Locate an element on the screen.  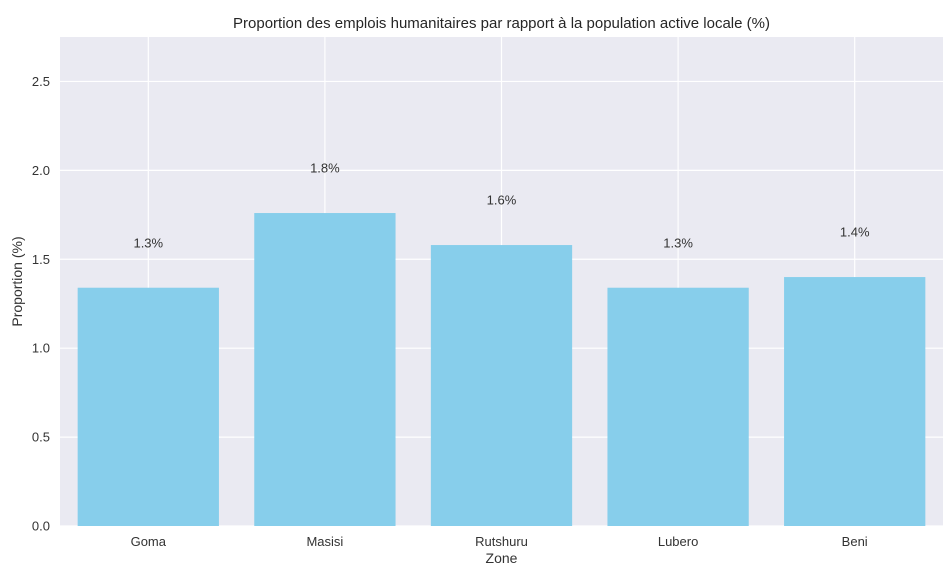
bar-masisi is located at coordinates (325, 370).